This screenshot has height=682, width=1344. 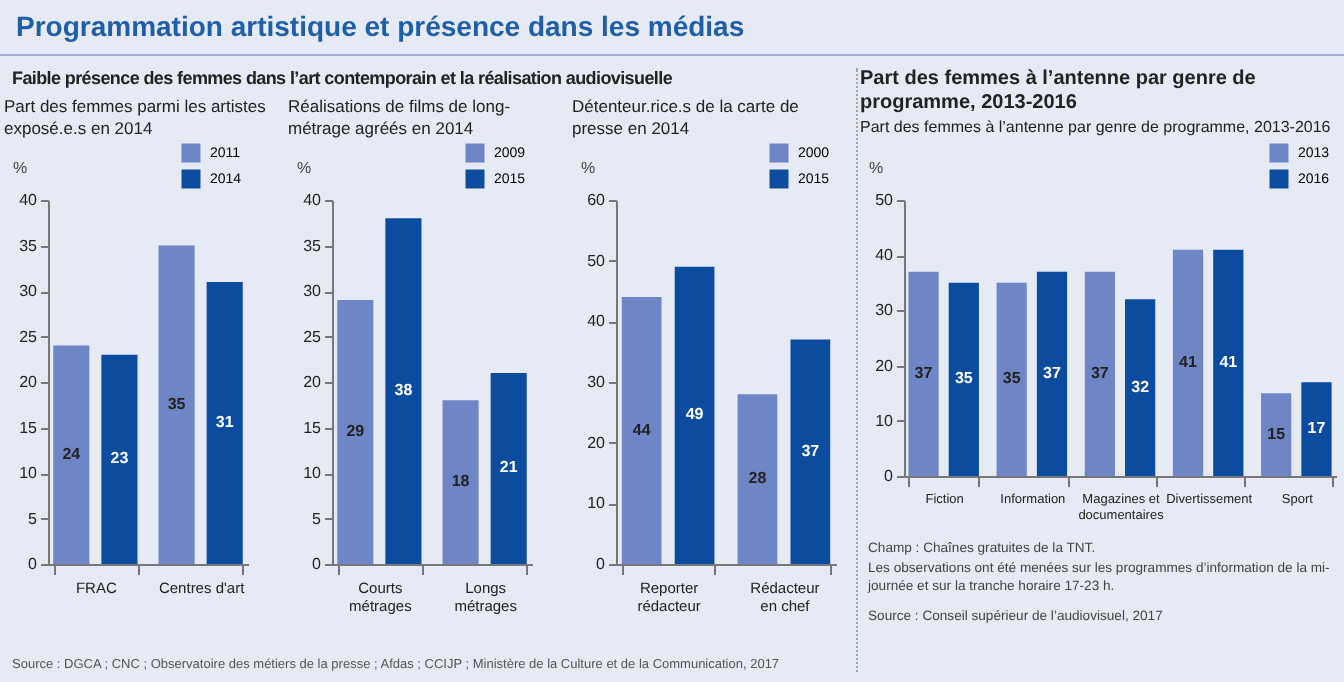 I want to click on chart-subtitle: Réalisations de films de long-métrage agréés en 2014, so click(x=400, y=118).